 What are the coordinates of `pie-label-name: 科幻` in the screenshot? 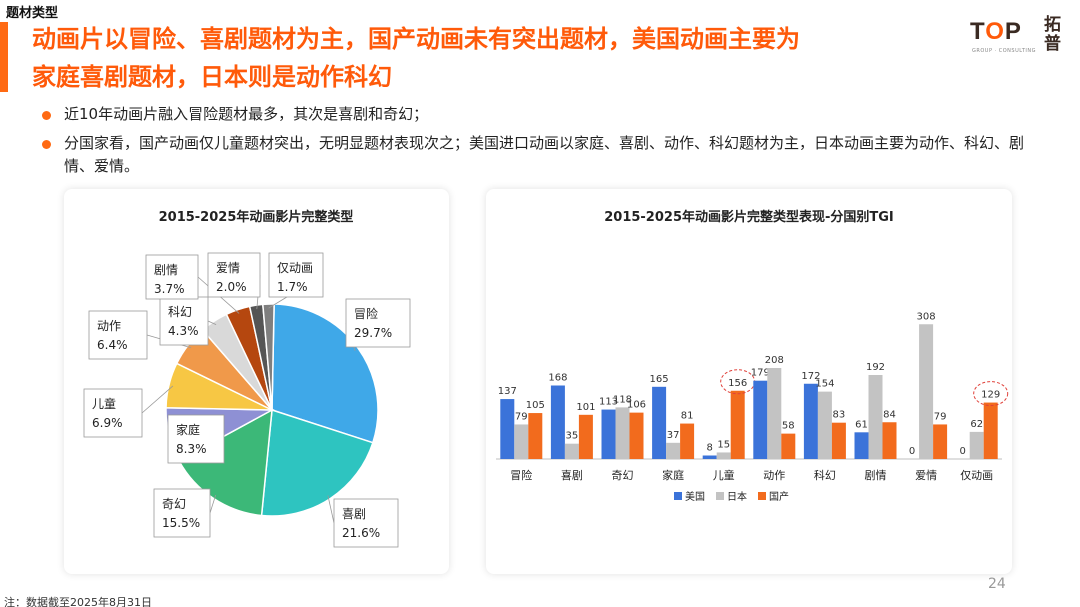 It's located at (180, 312).